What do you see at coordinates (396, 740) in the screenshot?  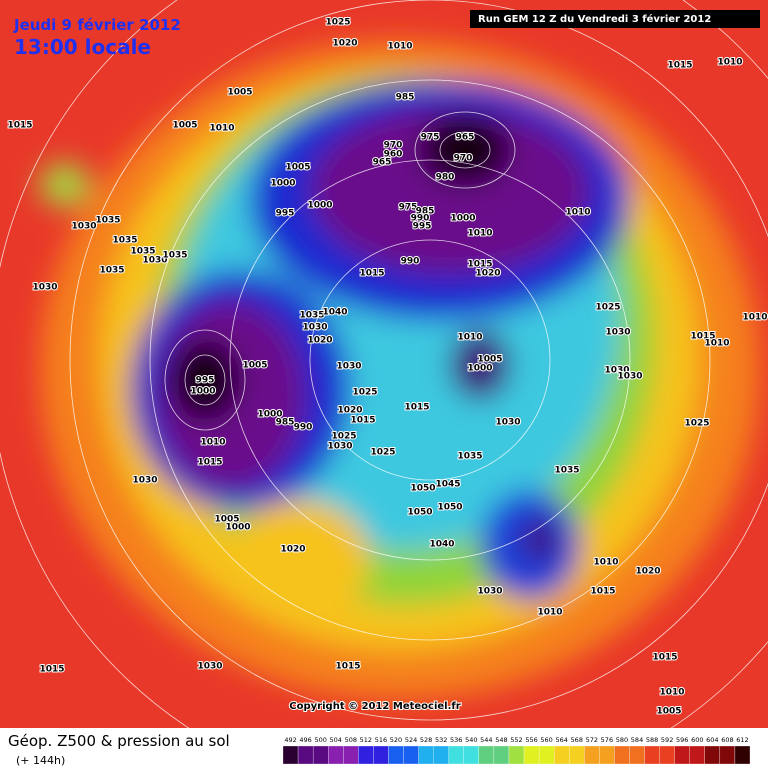 I see `legend-label: 520` at bounding box center [396, 740].